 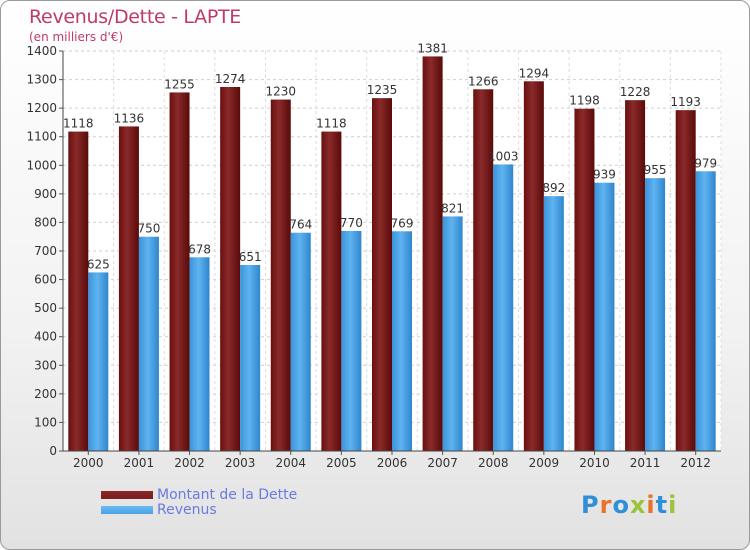 I want to click on logo-letter: x, so click(x=638, y=505).